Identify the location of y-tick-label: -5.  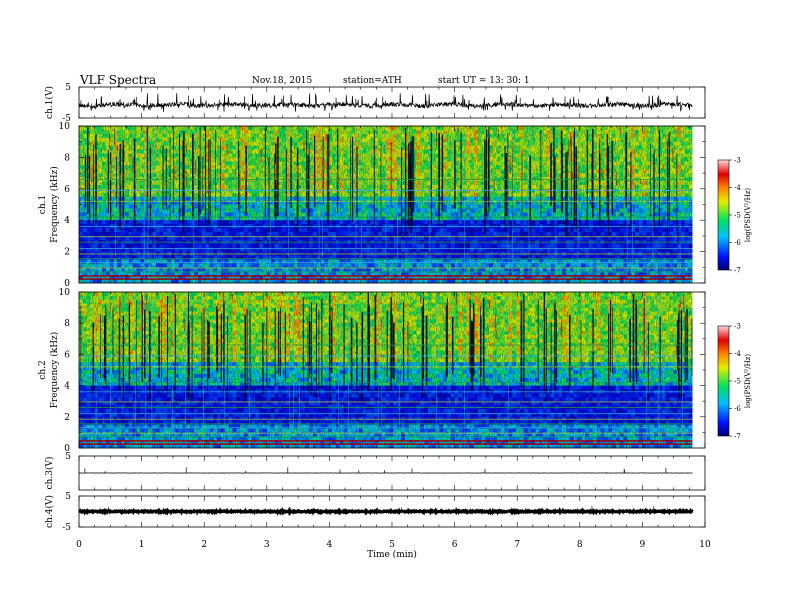
(66, 119).